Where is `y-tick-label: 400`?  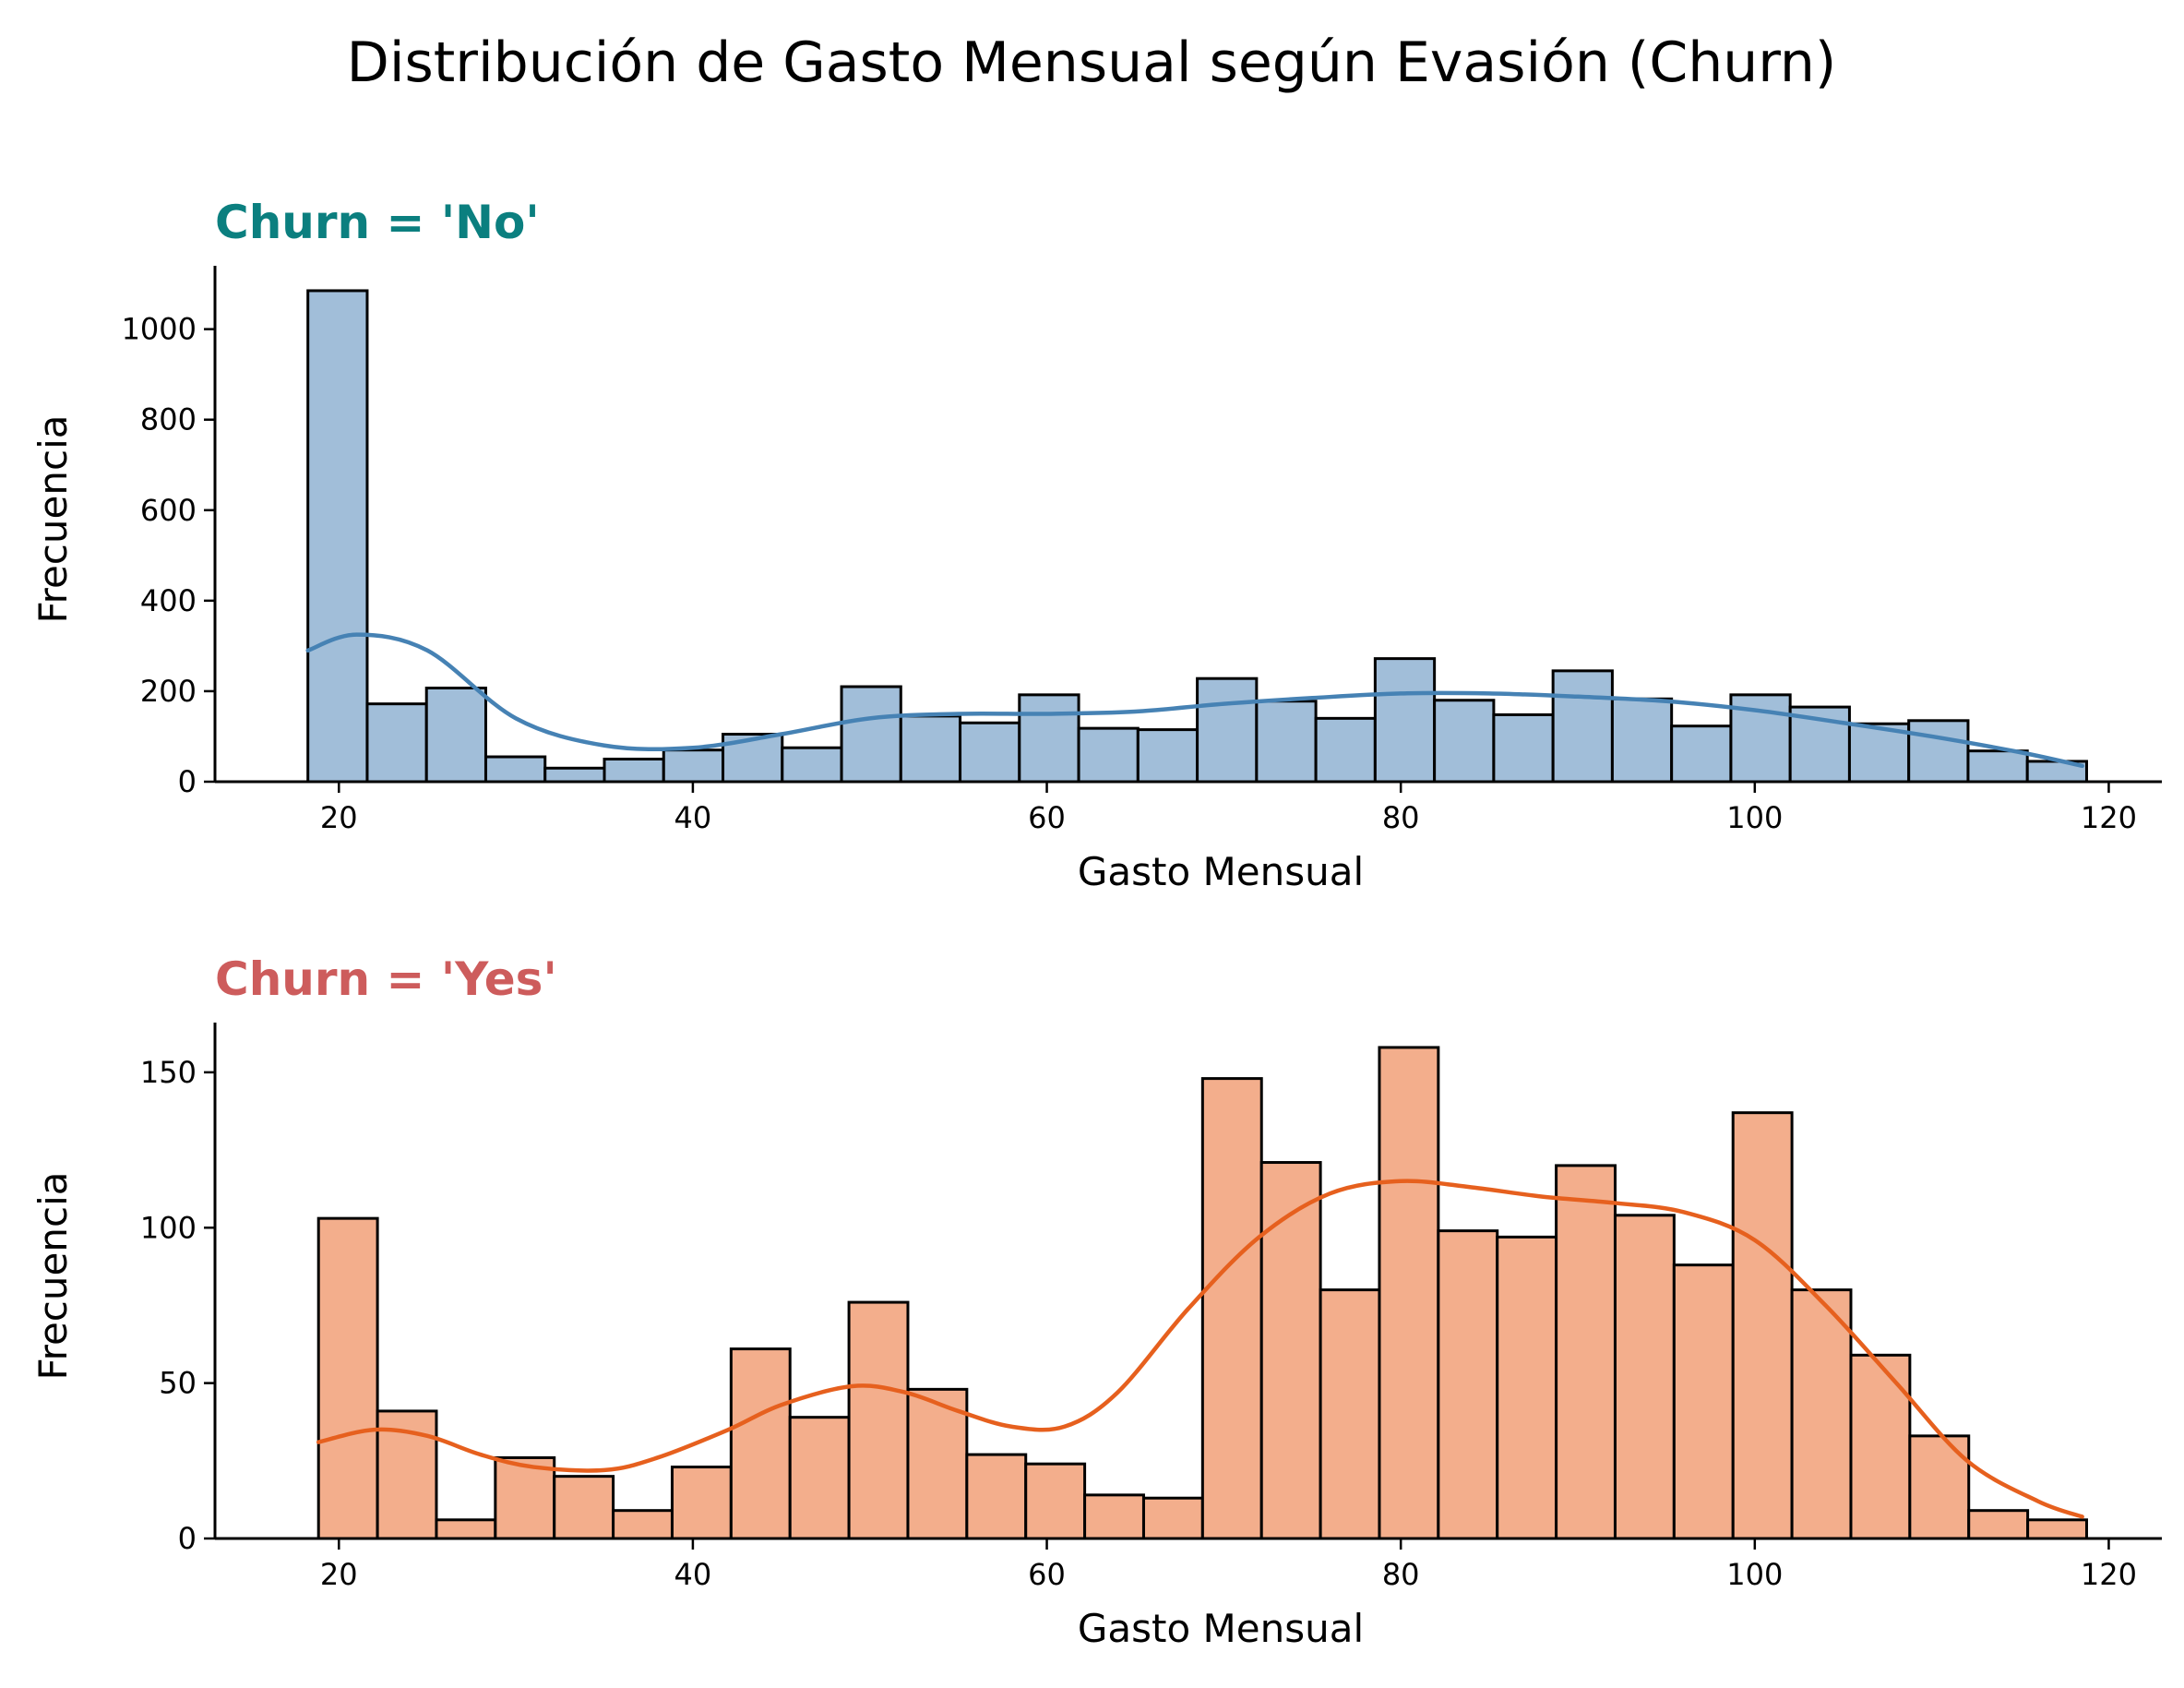
y-tick-label: 400 is located at coordinates (168, 600).